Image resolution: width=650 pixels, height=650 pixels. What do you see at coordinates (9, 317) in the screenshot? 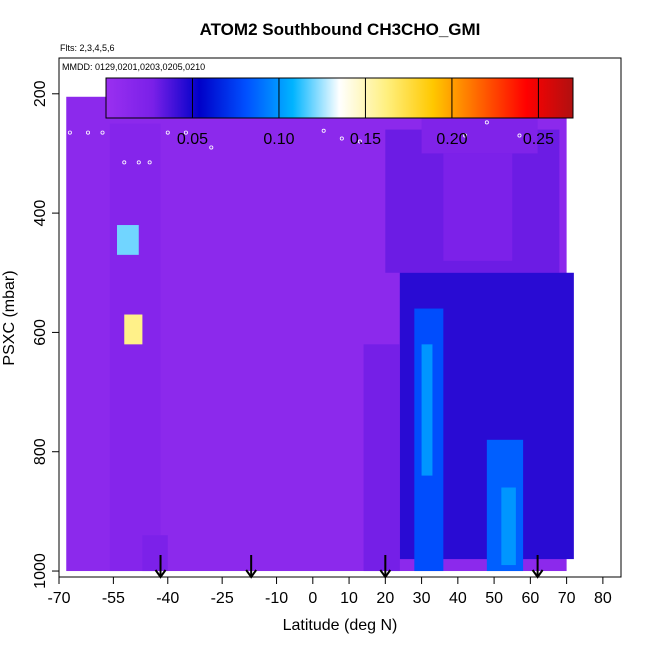
I see `y-axis-label: PSXC (mbar)` at bounding box center [9, 317].